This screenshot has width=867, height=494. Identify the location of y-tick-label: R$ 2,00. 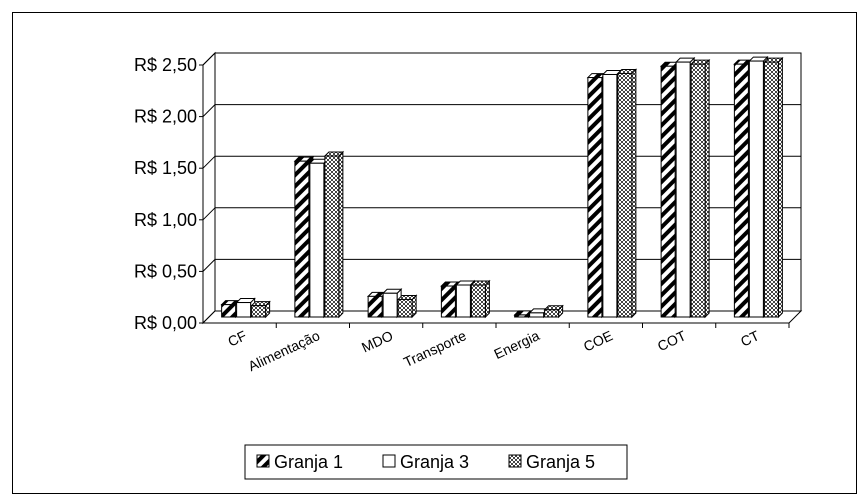
(165, 117).